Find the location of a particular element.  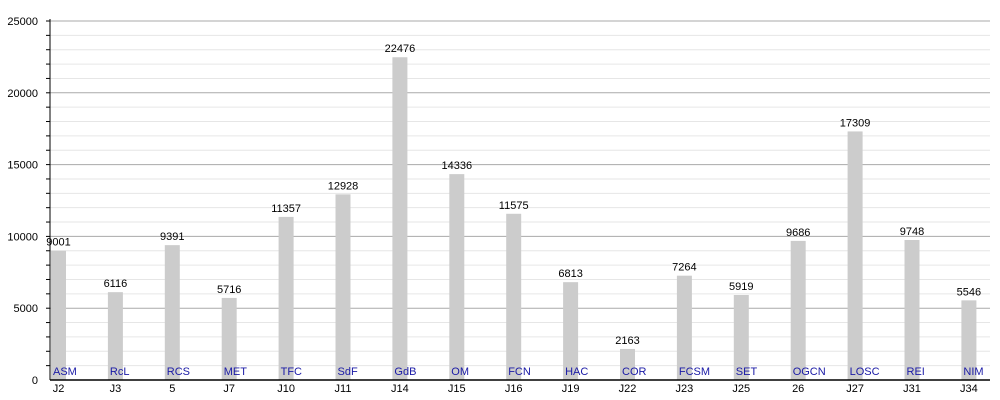

x-tick-label: J22 is located at coordinates (628, 389).